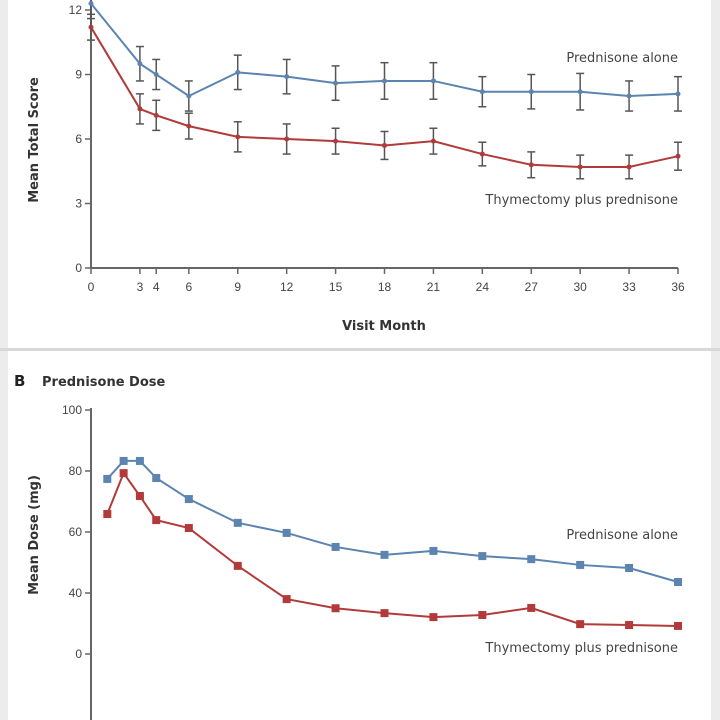 This screenshot has height=720, width=720. Describe the element at coordinates (4, 360) in the screenshot. I see `left-frame` at that location.